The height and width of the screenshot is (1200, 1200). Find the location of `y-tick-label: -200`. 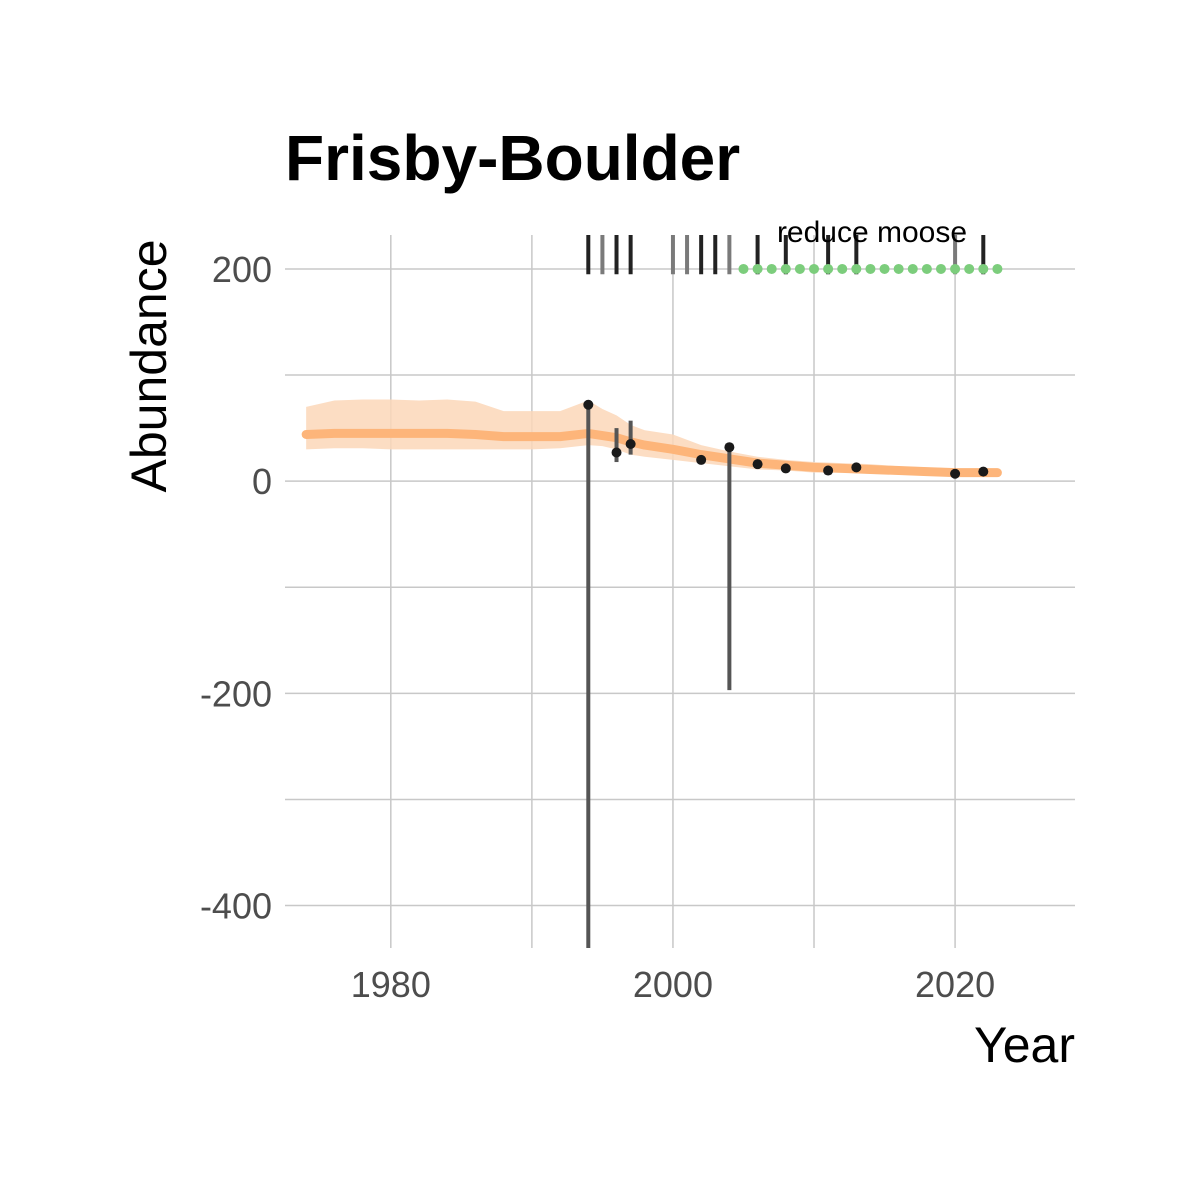

y-tick-label: -200 is located at coordinates (236, 693).